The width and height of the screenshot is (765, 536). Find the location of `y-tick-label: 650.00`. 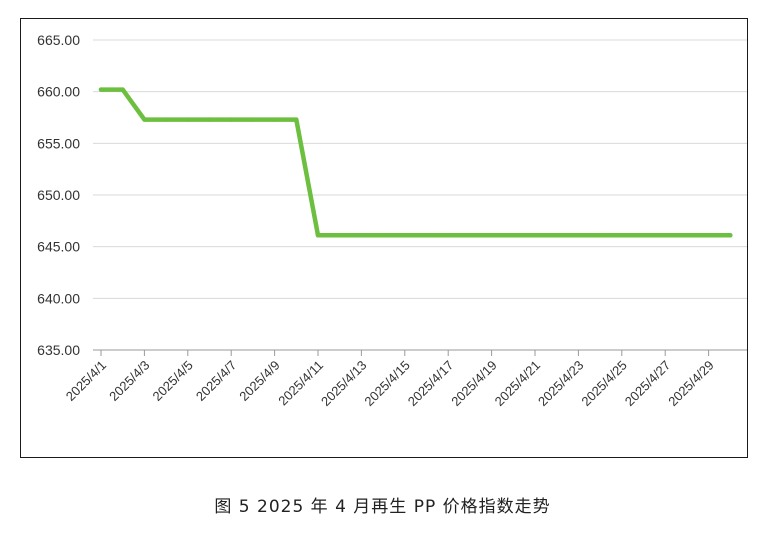

y-tick-label: 650.00 is located at coordinates (58, 195).